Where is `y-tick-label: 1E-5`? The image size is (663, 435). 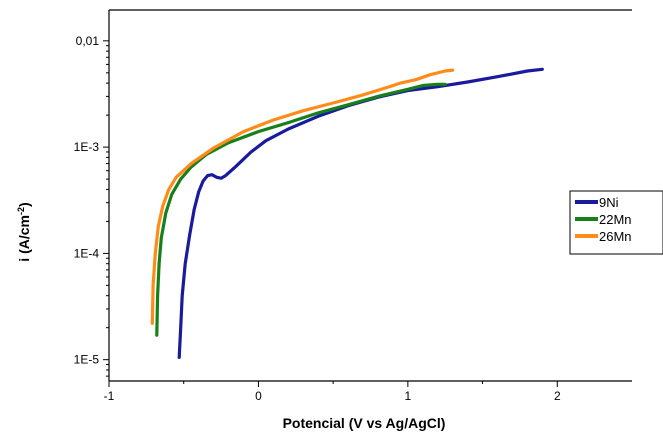 y-tick-label: 1E-5 is located at coordinates (87, 360).